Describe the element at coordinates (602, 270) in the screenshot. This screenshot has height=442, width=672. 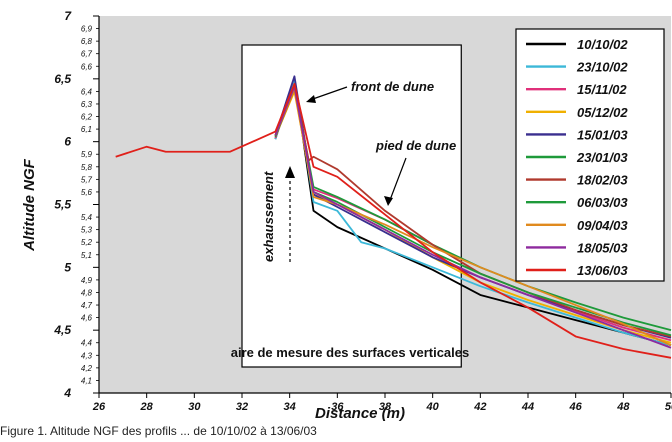
I see `legend-label: 13/06/03` at that location.